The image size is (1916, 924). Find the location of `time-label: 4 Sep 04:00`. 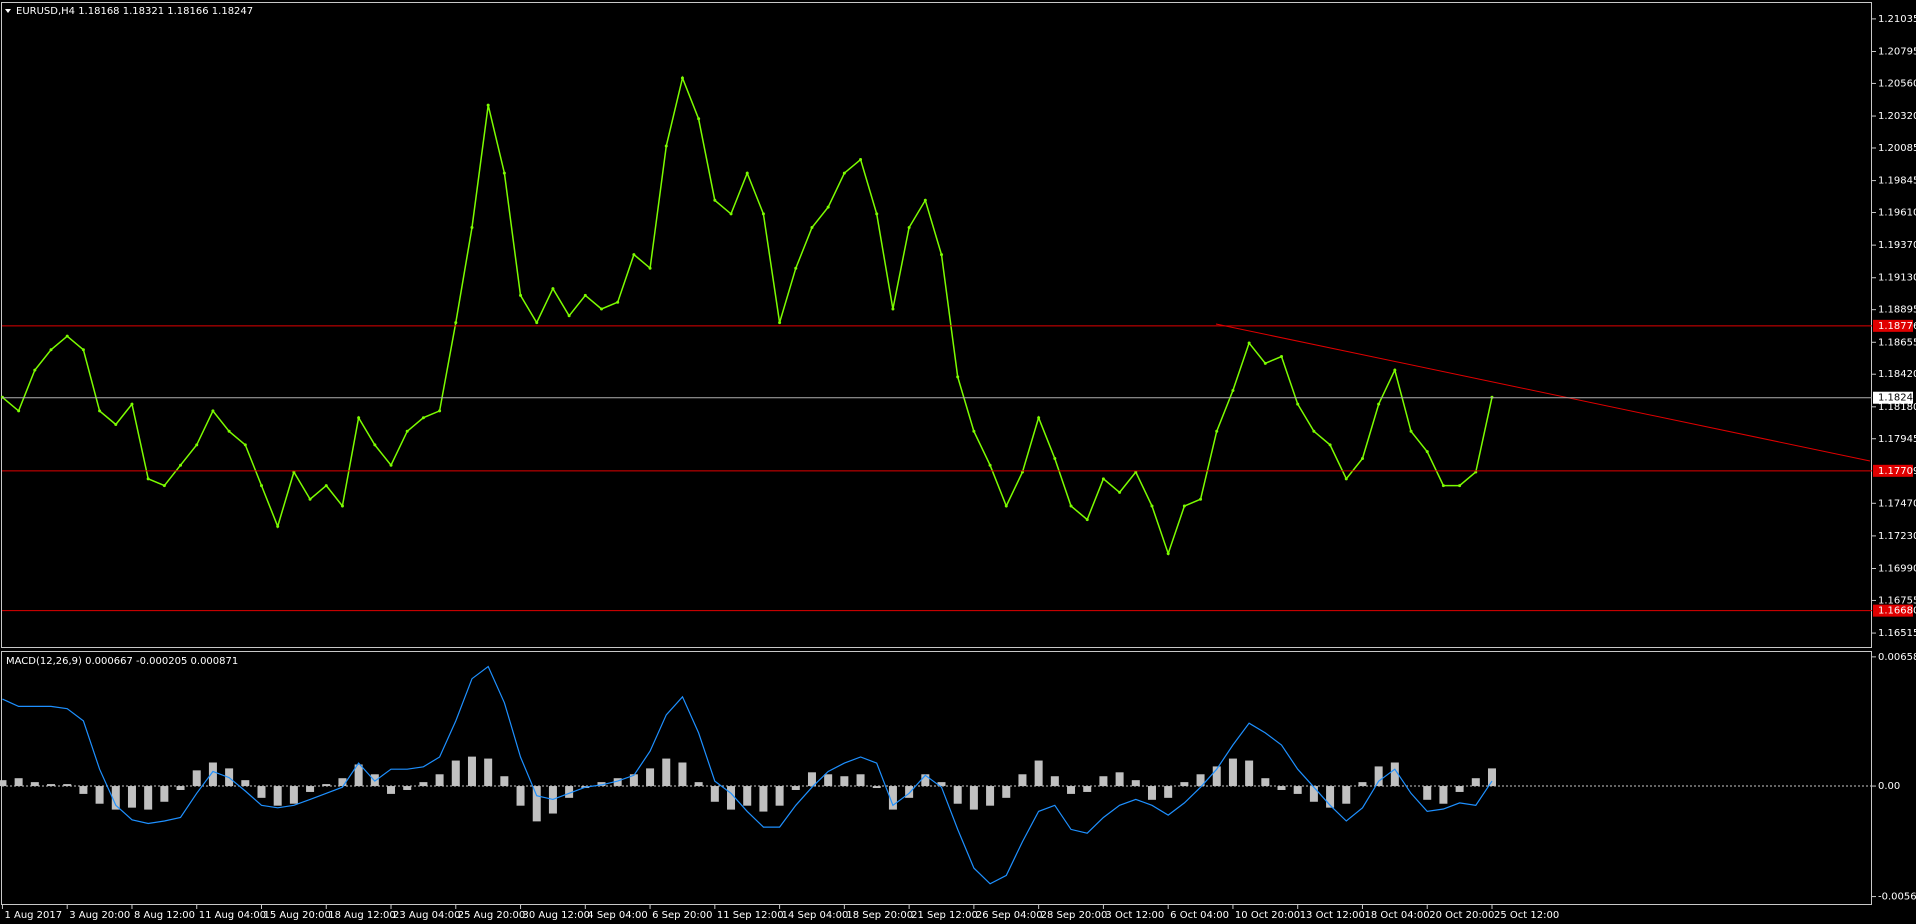

time-label: 4 Sep 04:00 is located at coordinates (617, 915).